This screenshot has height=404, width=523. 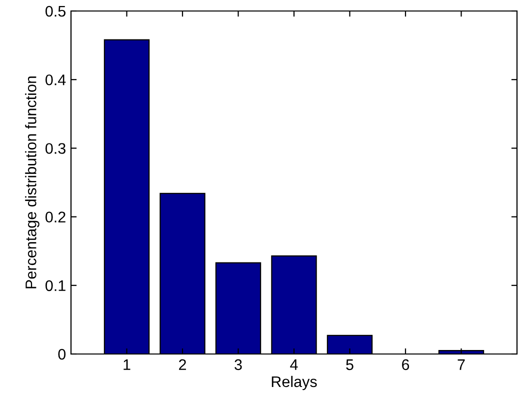 I want to click on y-tick-label: 0, so click(x=62, y=354).